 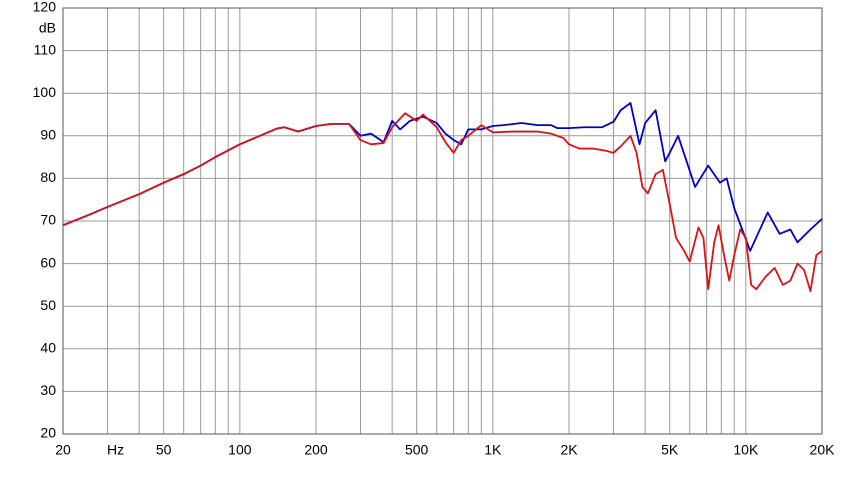 What do you see at coordinates (48, 305) in the screenshot?
I see `y-tick-label: 50` at bounding box center [48, 305].